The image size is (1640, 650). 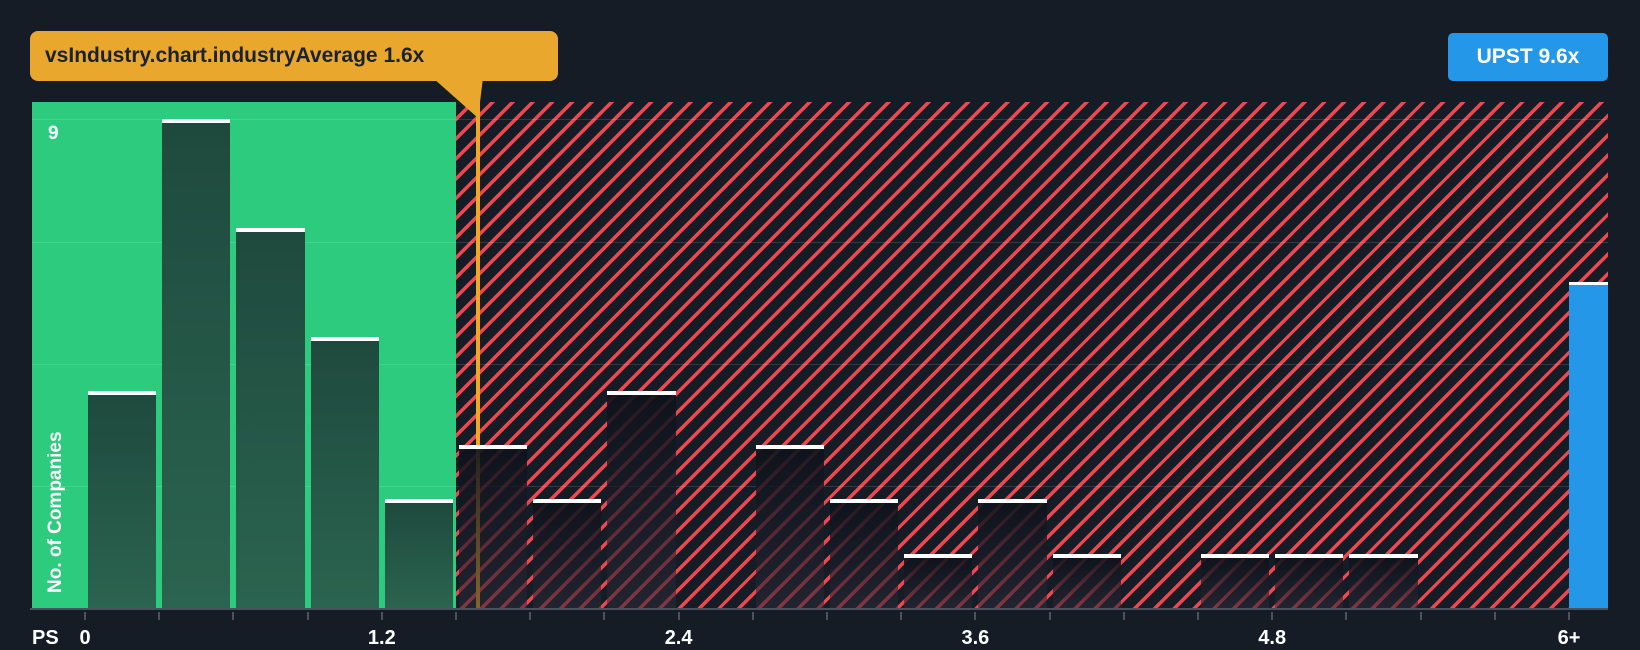 I want to click on x-axis-unit-label: PS, so click(x=45, y=638).